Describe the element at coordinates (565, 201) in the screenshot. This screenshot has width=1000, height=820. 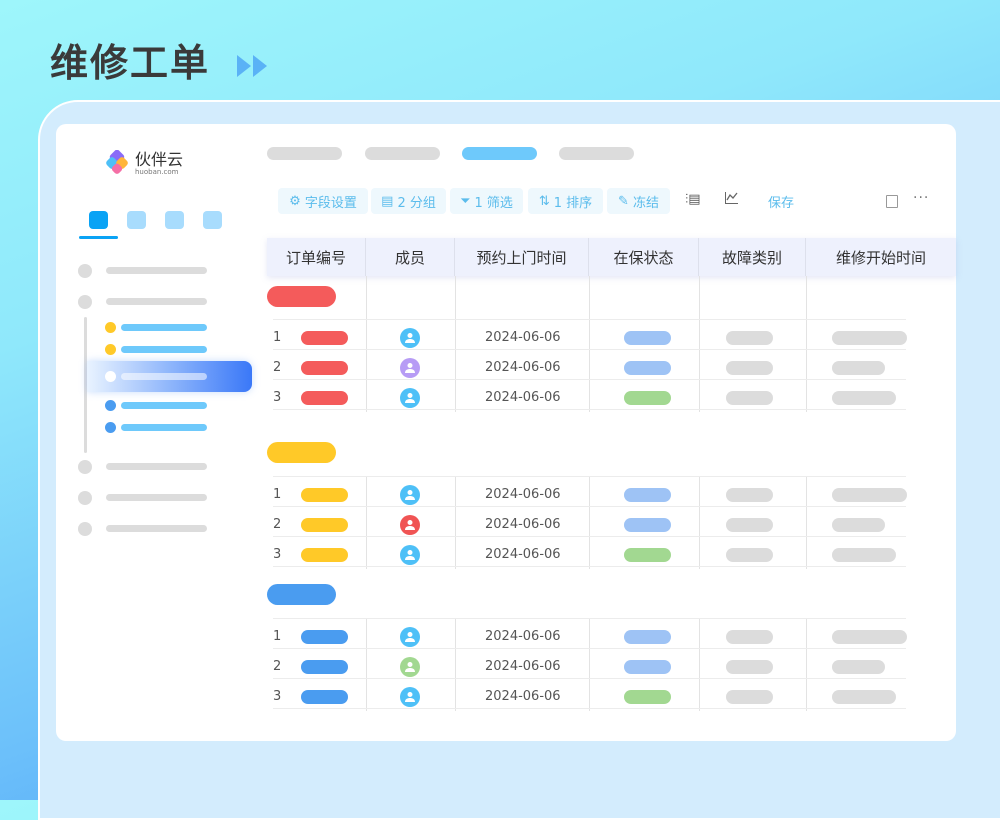
I see `sort-button: ⇅ 1 排序` at that location.